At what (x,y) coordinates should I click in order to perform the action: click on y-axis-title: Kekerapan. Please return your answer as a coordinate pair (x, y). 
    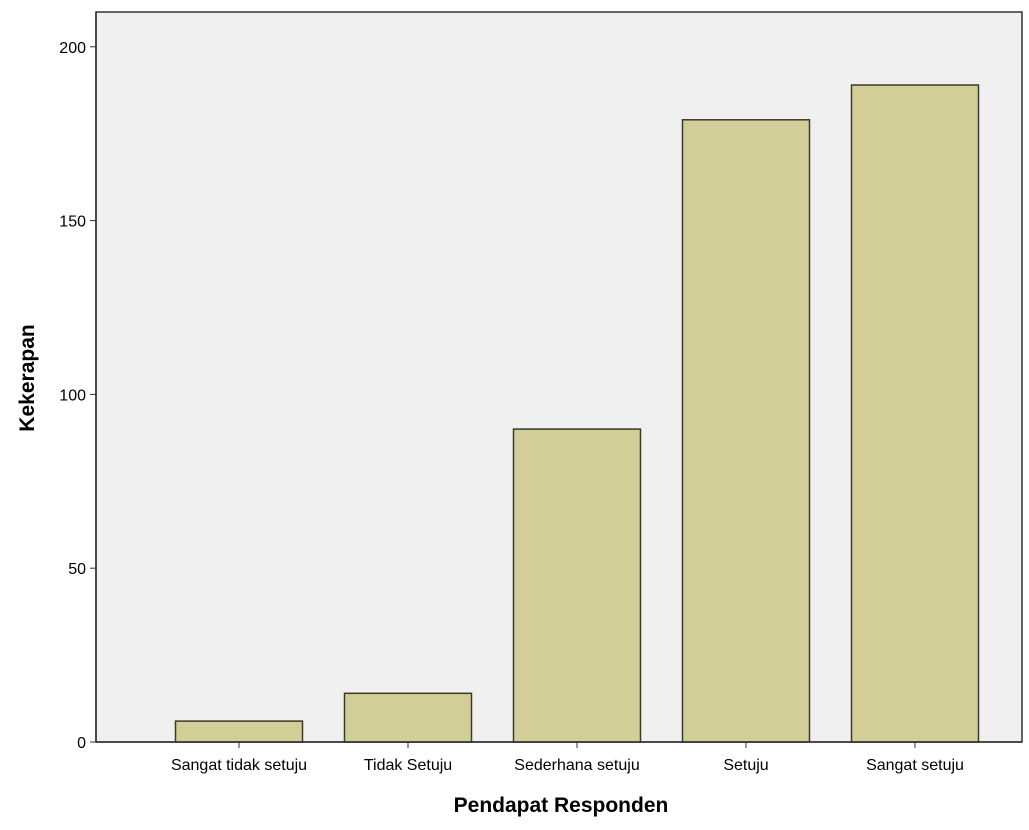
    Looking at the image, I should click on (27, 377).